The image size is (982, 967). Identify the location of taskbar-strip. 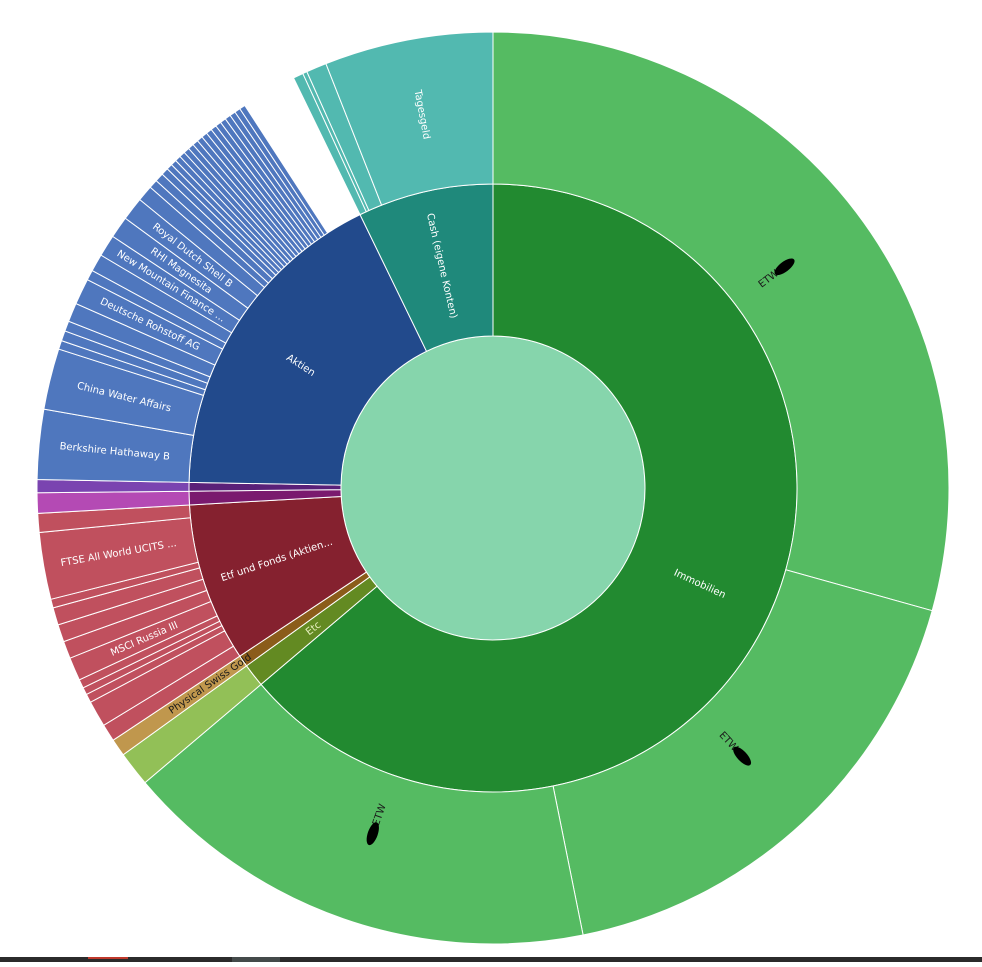
(491, 959).